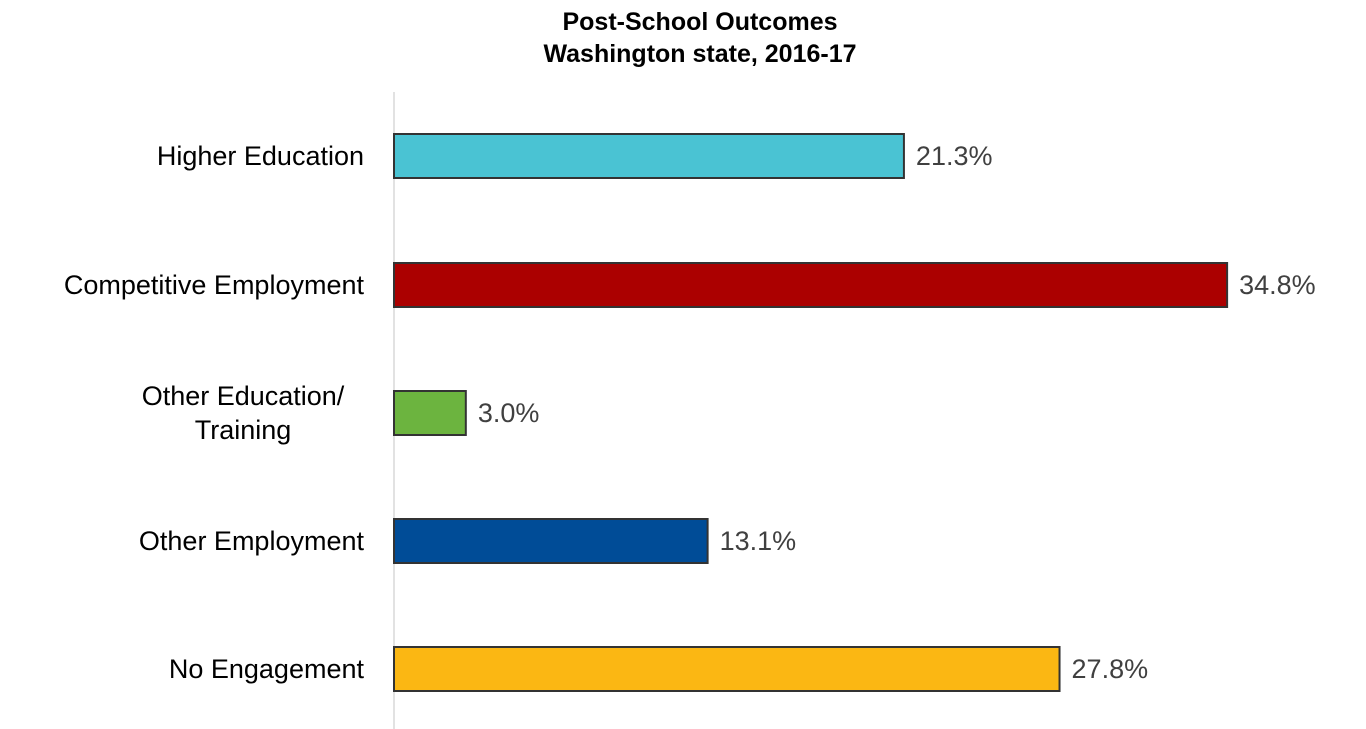 The width and height of the screenshot is (1366, 729). I want to click on chart-title-line-2: Washington state, 2016-17, so click(700, 54).